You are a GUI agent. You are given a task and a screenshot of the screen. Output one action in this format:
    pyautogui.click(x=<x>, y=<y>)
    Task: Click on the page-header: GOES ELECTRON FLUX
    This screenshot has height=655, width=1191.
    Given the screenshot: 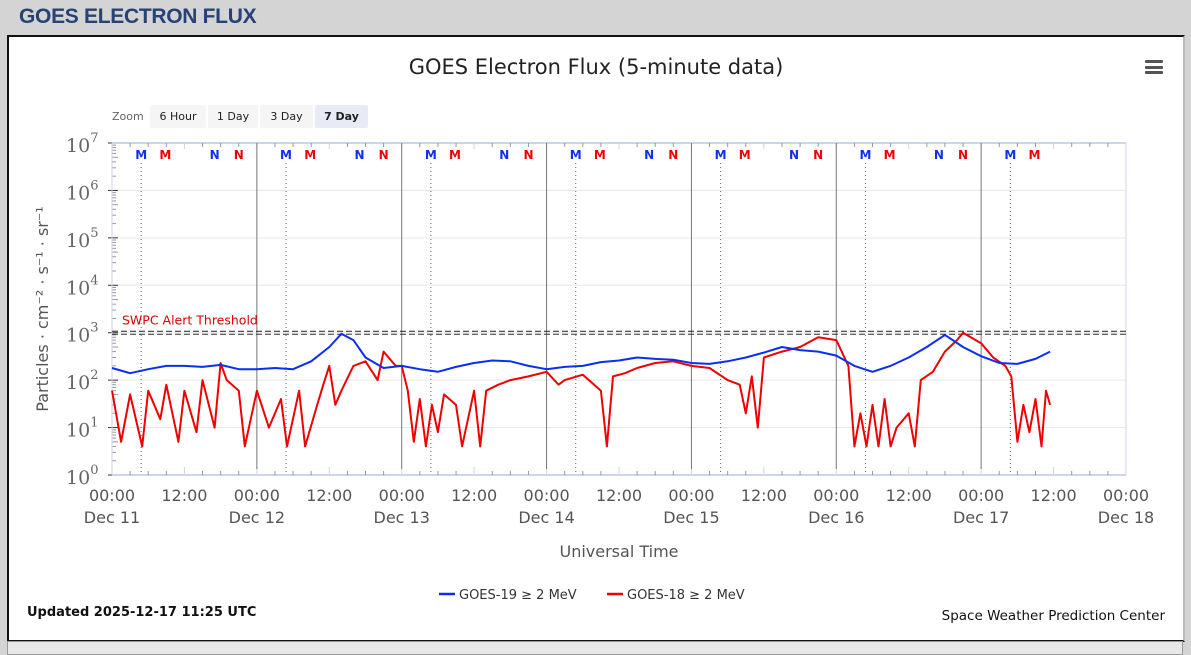 What is the action you would take?
    pyautogui.click(x=138, y=16)
    